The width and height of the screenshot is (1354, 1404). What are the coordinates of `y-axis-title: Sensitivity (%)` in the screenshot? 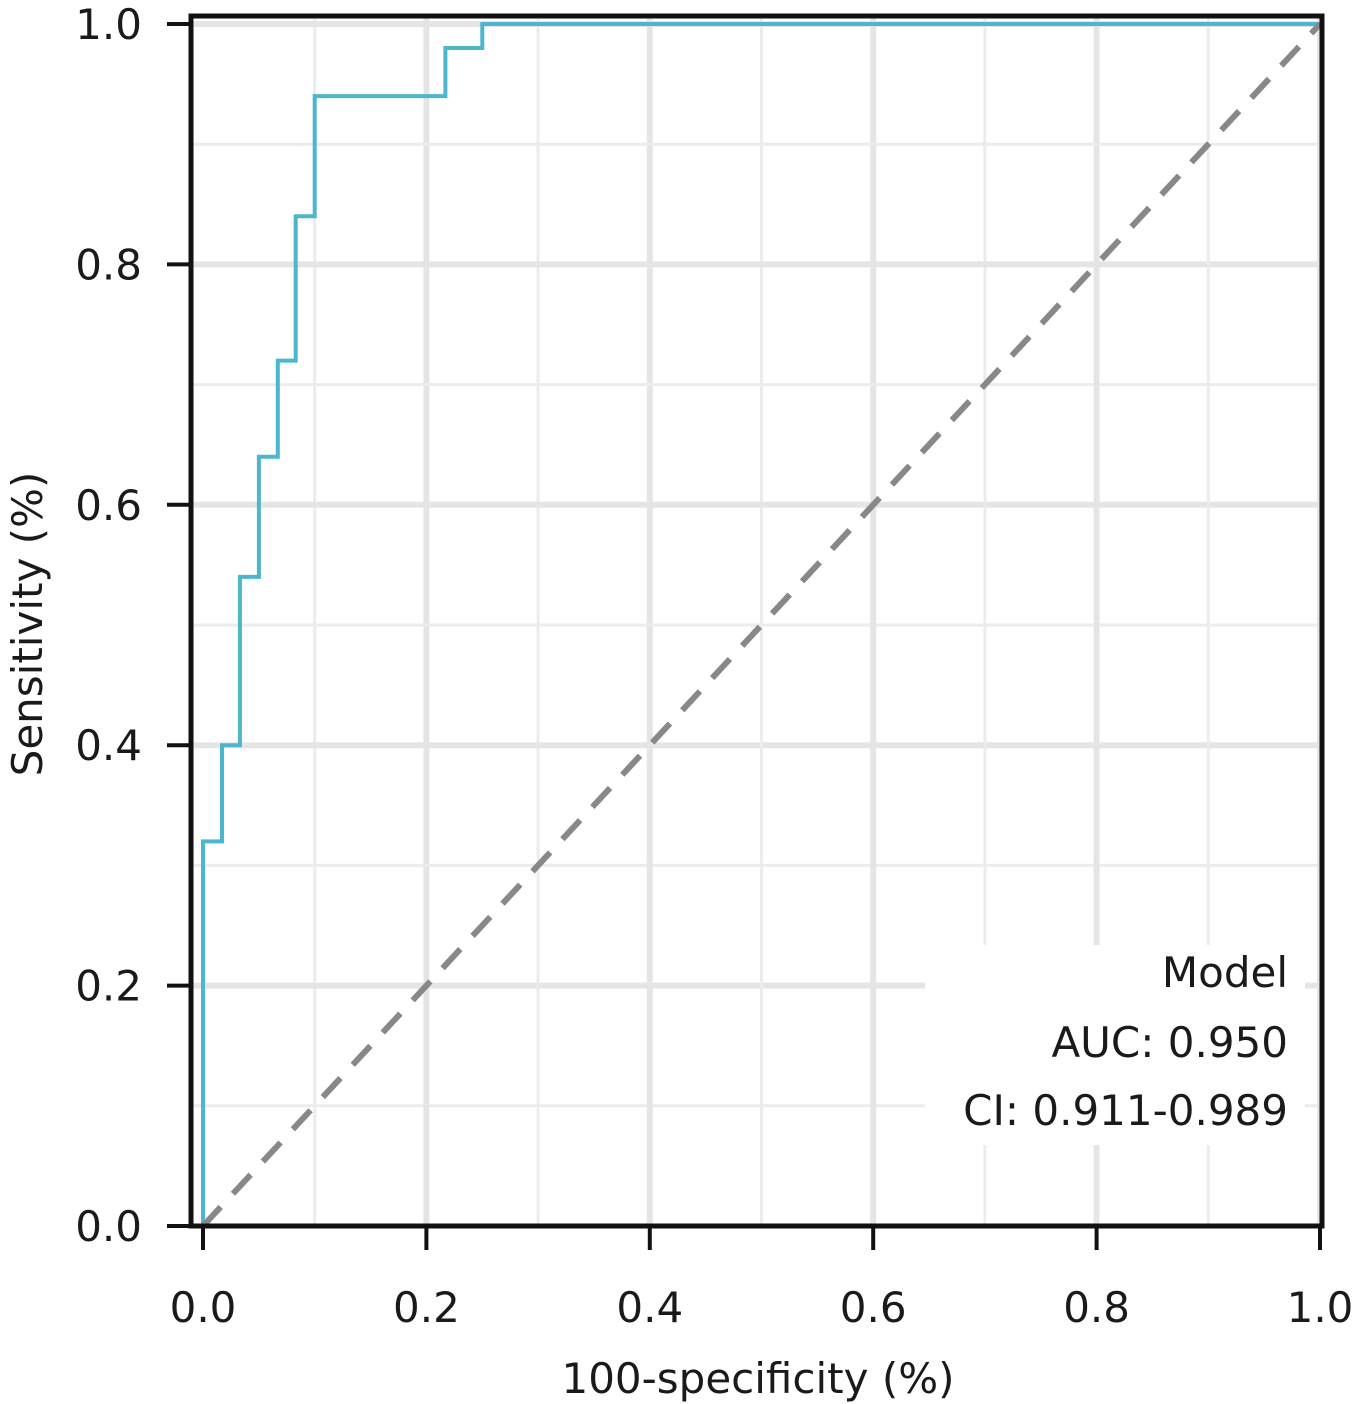 It's located at (27, 624).